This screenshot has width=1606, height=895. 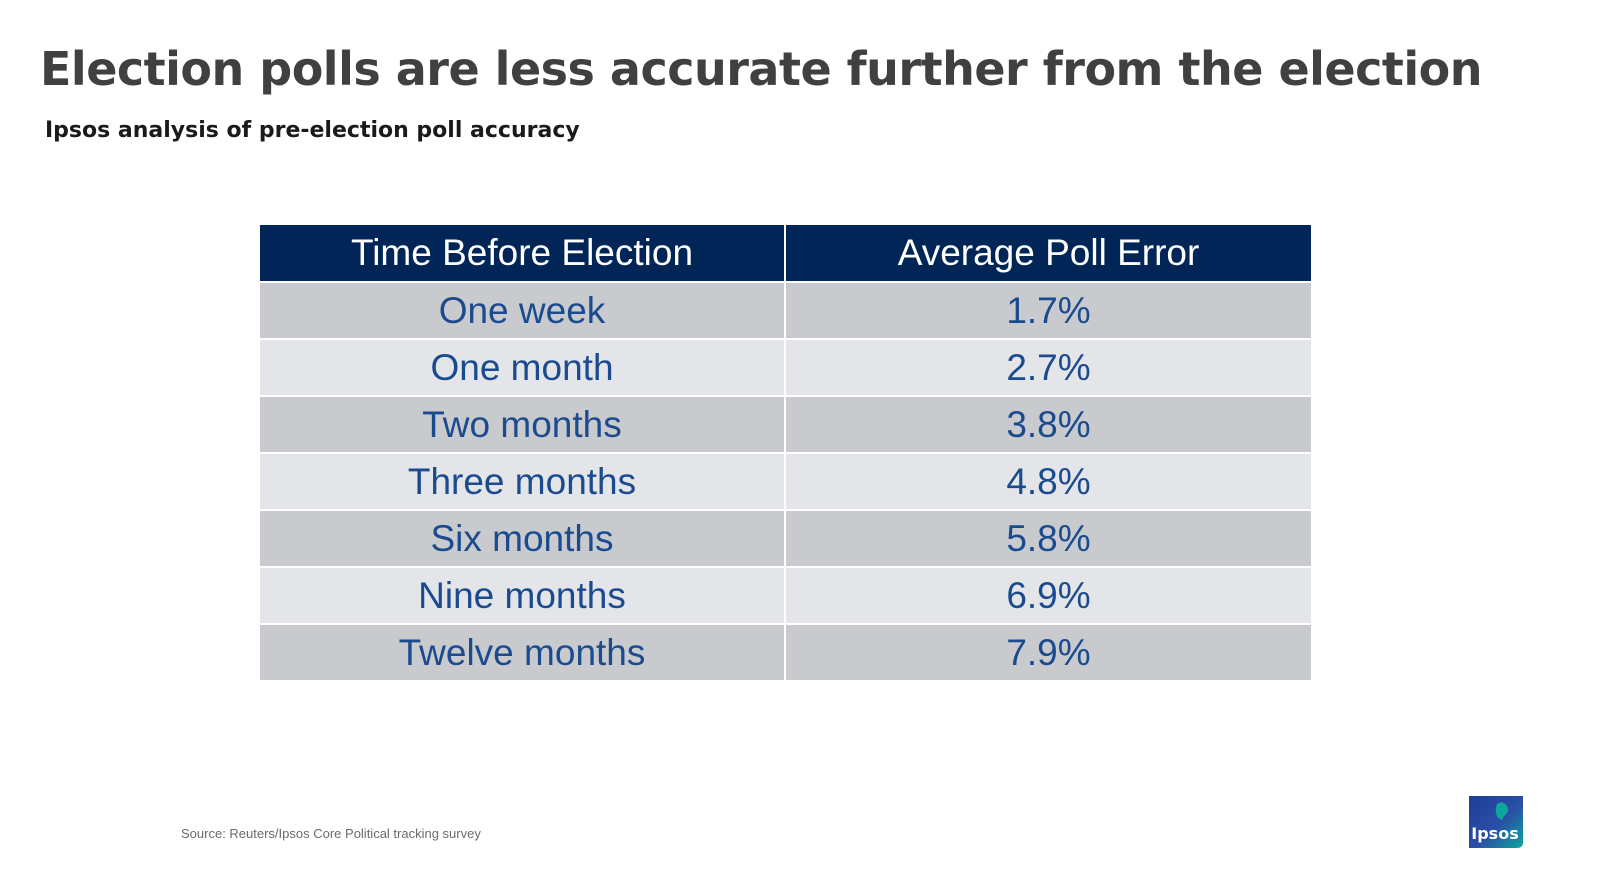 I want to click on table-row: One week 1.7%, so click(x=785, y=310).